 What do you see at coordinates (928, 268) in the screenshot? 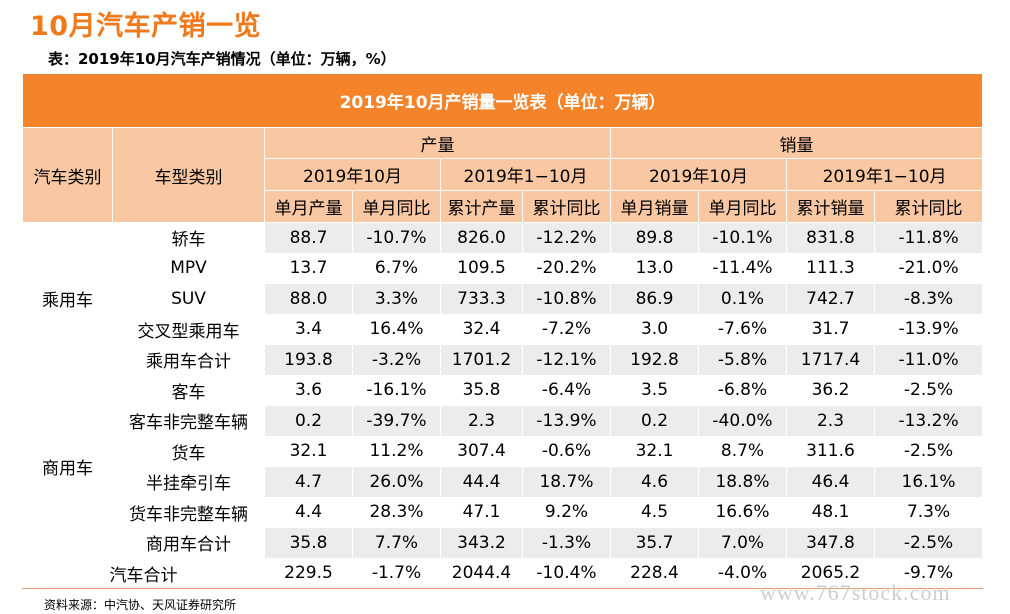
I see `value-cell: -21.0%` at bounding box center [928, 268].